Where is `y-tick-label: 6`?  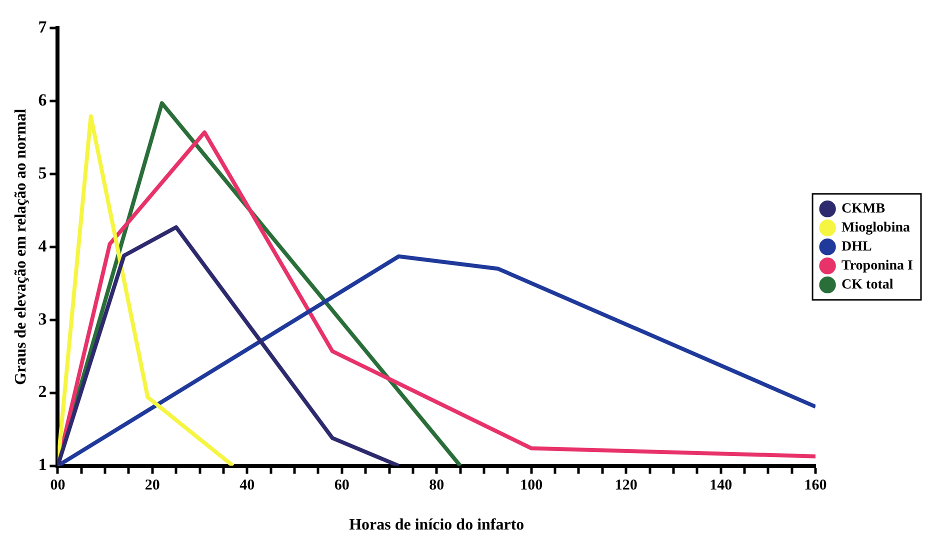 y-tick-label: 6 is located at coordinates (42, 100).